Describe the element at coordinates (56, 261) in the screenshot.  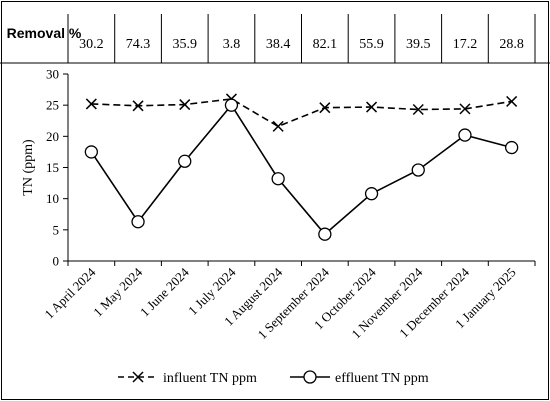
I see `y-tick-label: 0` at that location.